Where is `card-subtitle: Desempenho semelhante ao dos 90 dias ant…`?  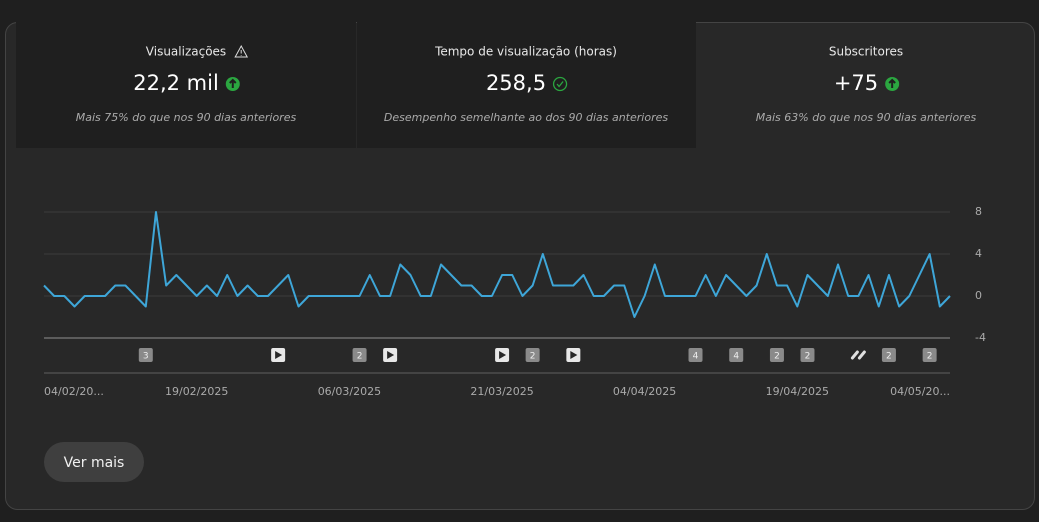 card-subtitle: Desempenho semelhante ao dos 90 dias ant… is located at coordinates (526, 117).